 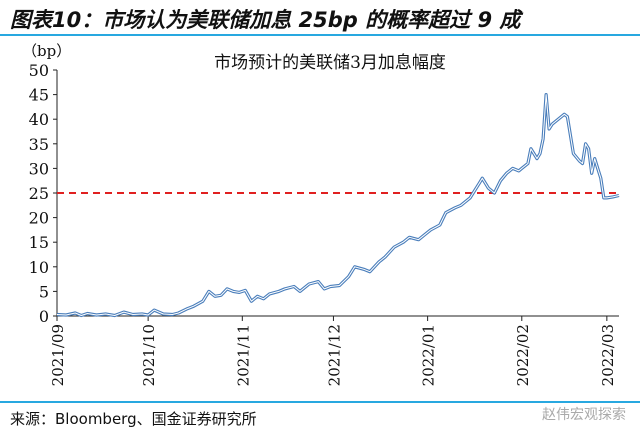 What do you see at coordinates (39, 119) in the screenshot?
I see `y-tick-label: 40` at bounding box center [39, 119].